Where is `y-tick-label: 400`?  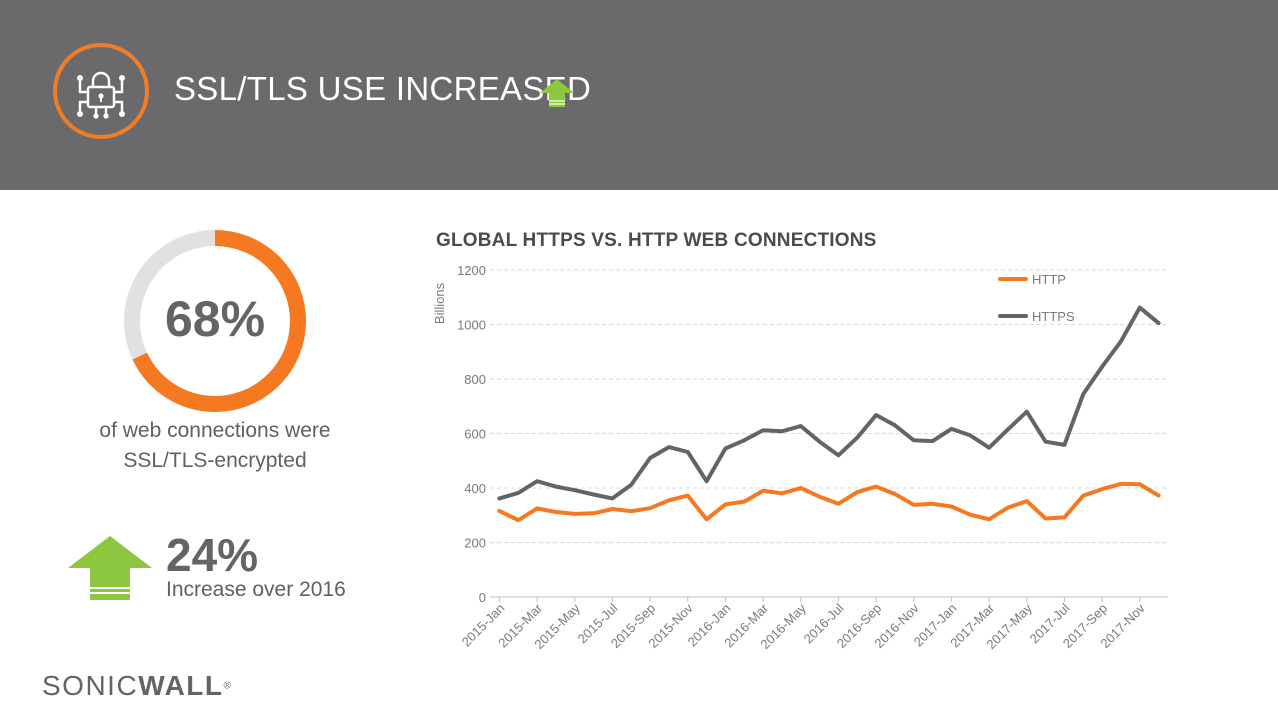
y-tick-label: 400 is located at coordinates (475, 488).